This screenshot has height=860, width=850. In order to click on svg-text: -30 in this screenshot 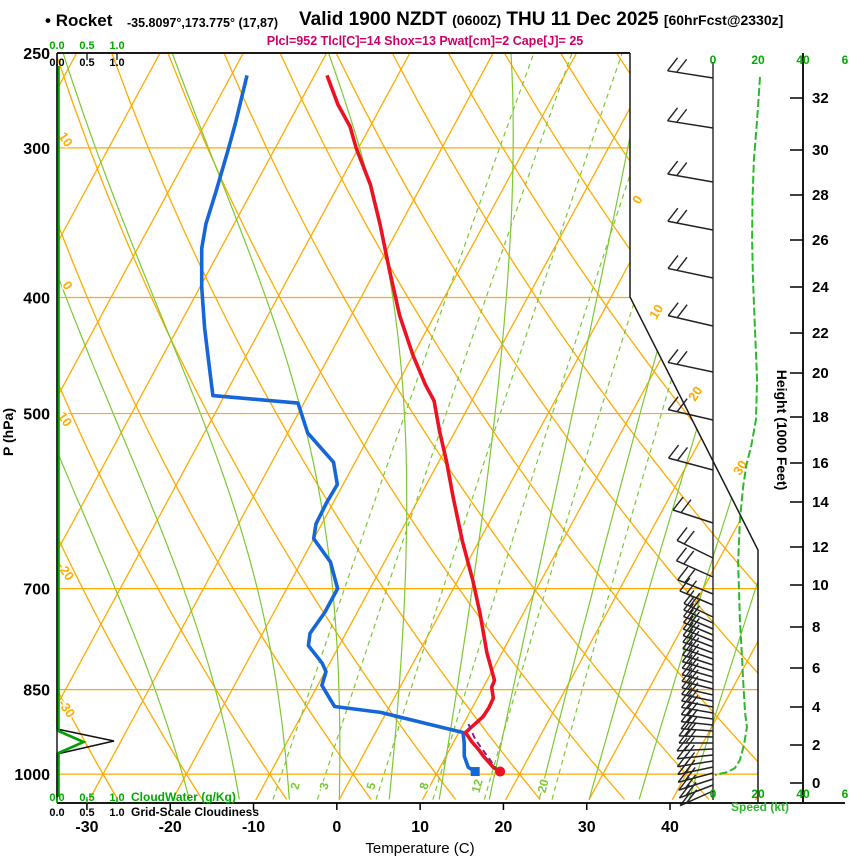, I will do `click(86, 827)`.